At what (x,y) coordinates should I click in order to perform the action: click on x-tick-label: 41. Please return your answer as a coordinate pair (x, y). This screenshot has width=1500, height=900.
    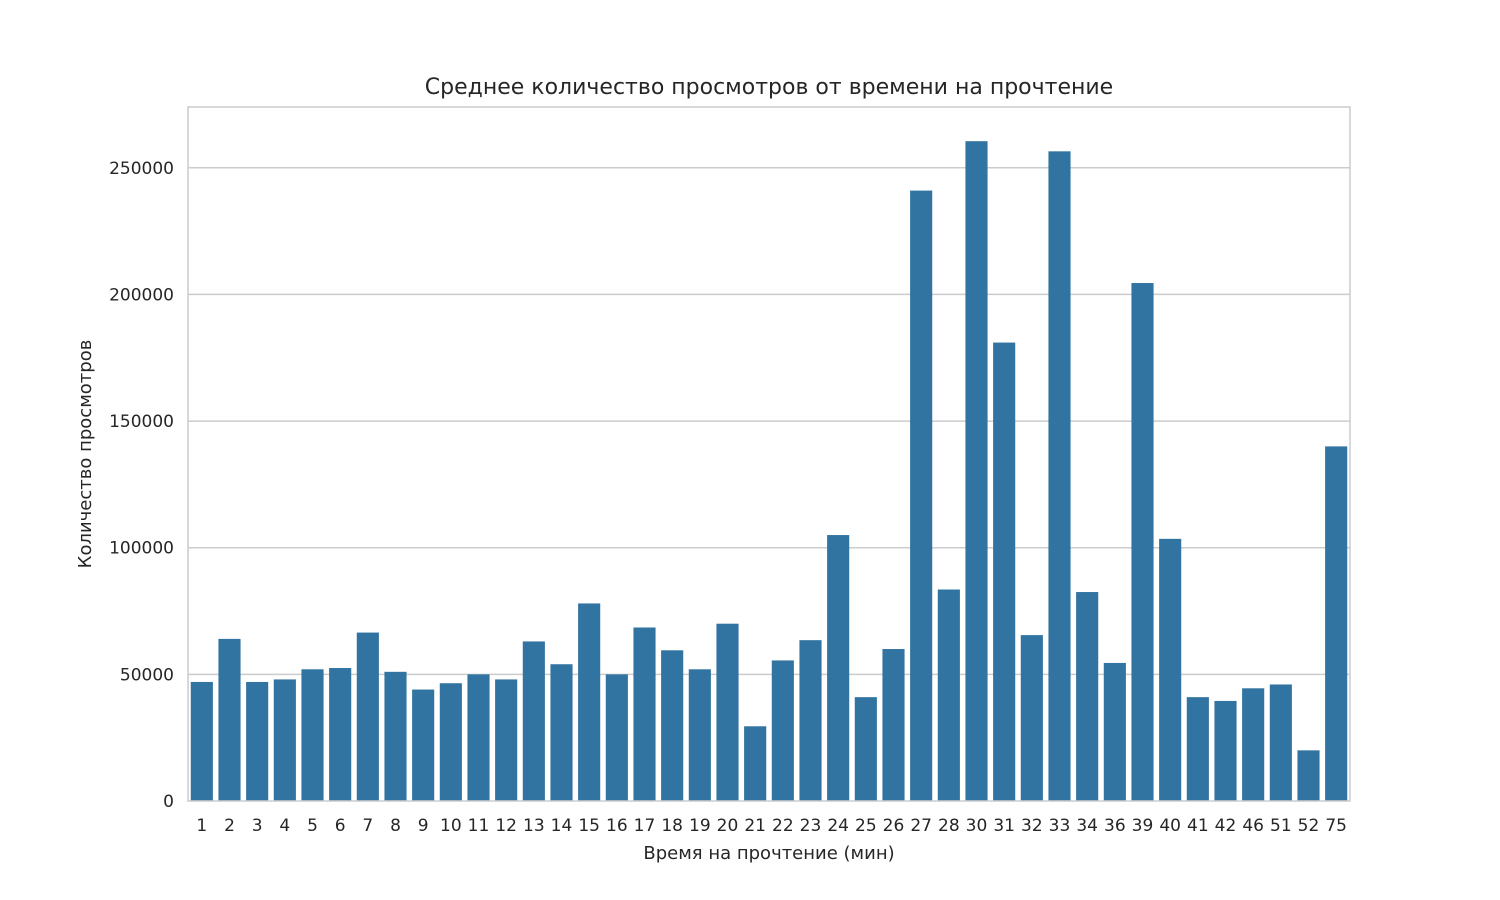
    Looking at the image, I should click on (1198, 826).